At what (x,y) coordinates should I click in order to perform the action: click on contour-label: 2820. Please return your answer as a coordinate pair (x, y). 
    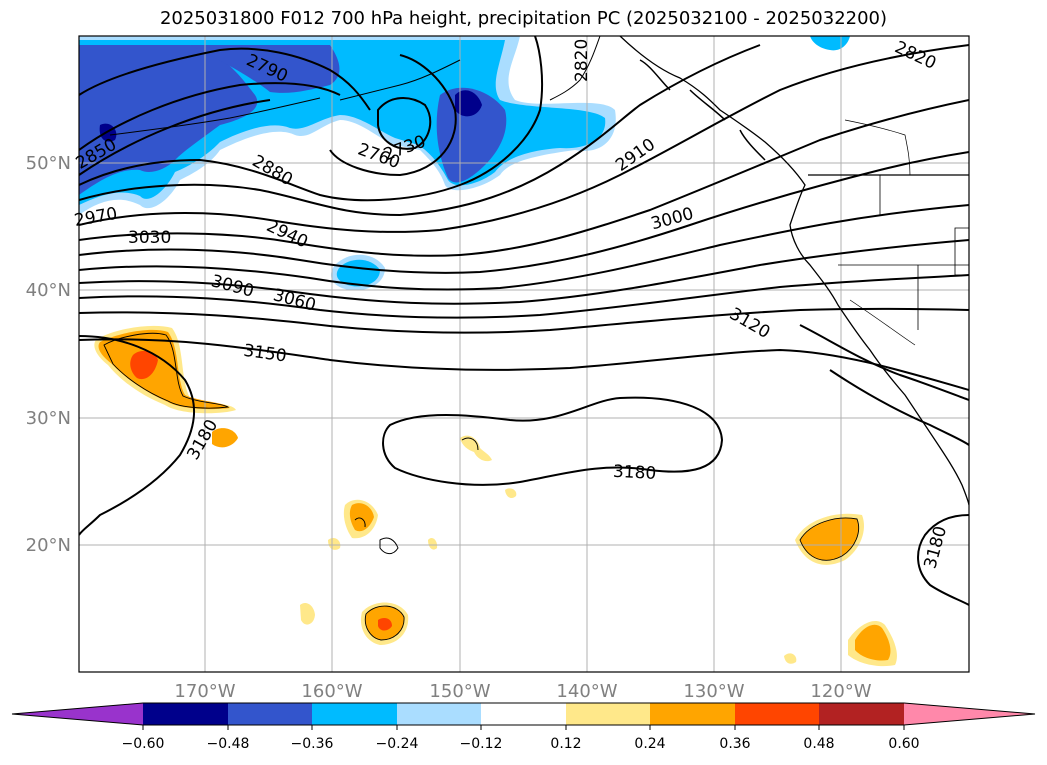
    Looking at the image, I should click on (582, 60).